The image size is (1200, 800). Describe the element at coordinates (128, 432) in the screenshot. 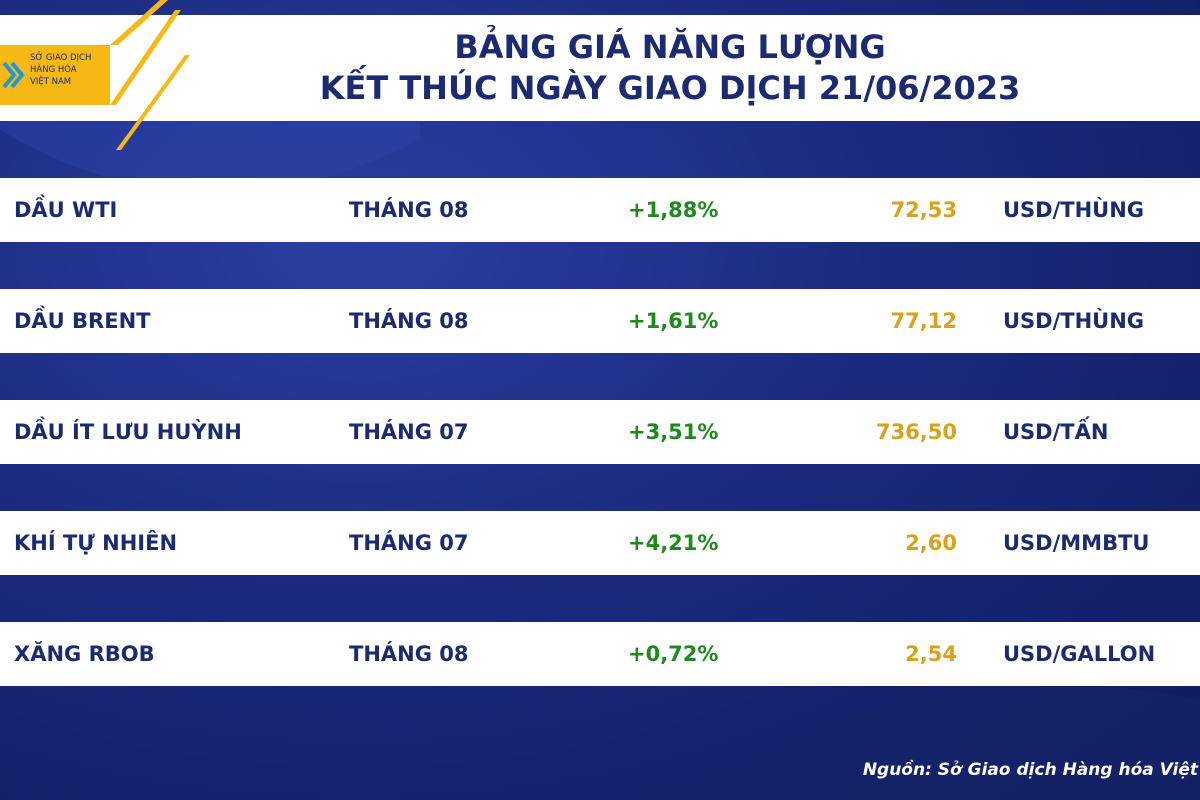

I see `commodity: DẦU ÍT LƯU HUỲNH` at that location.